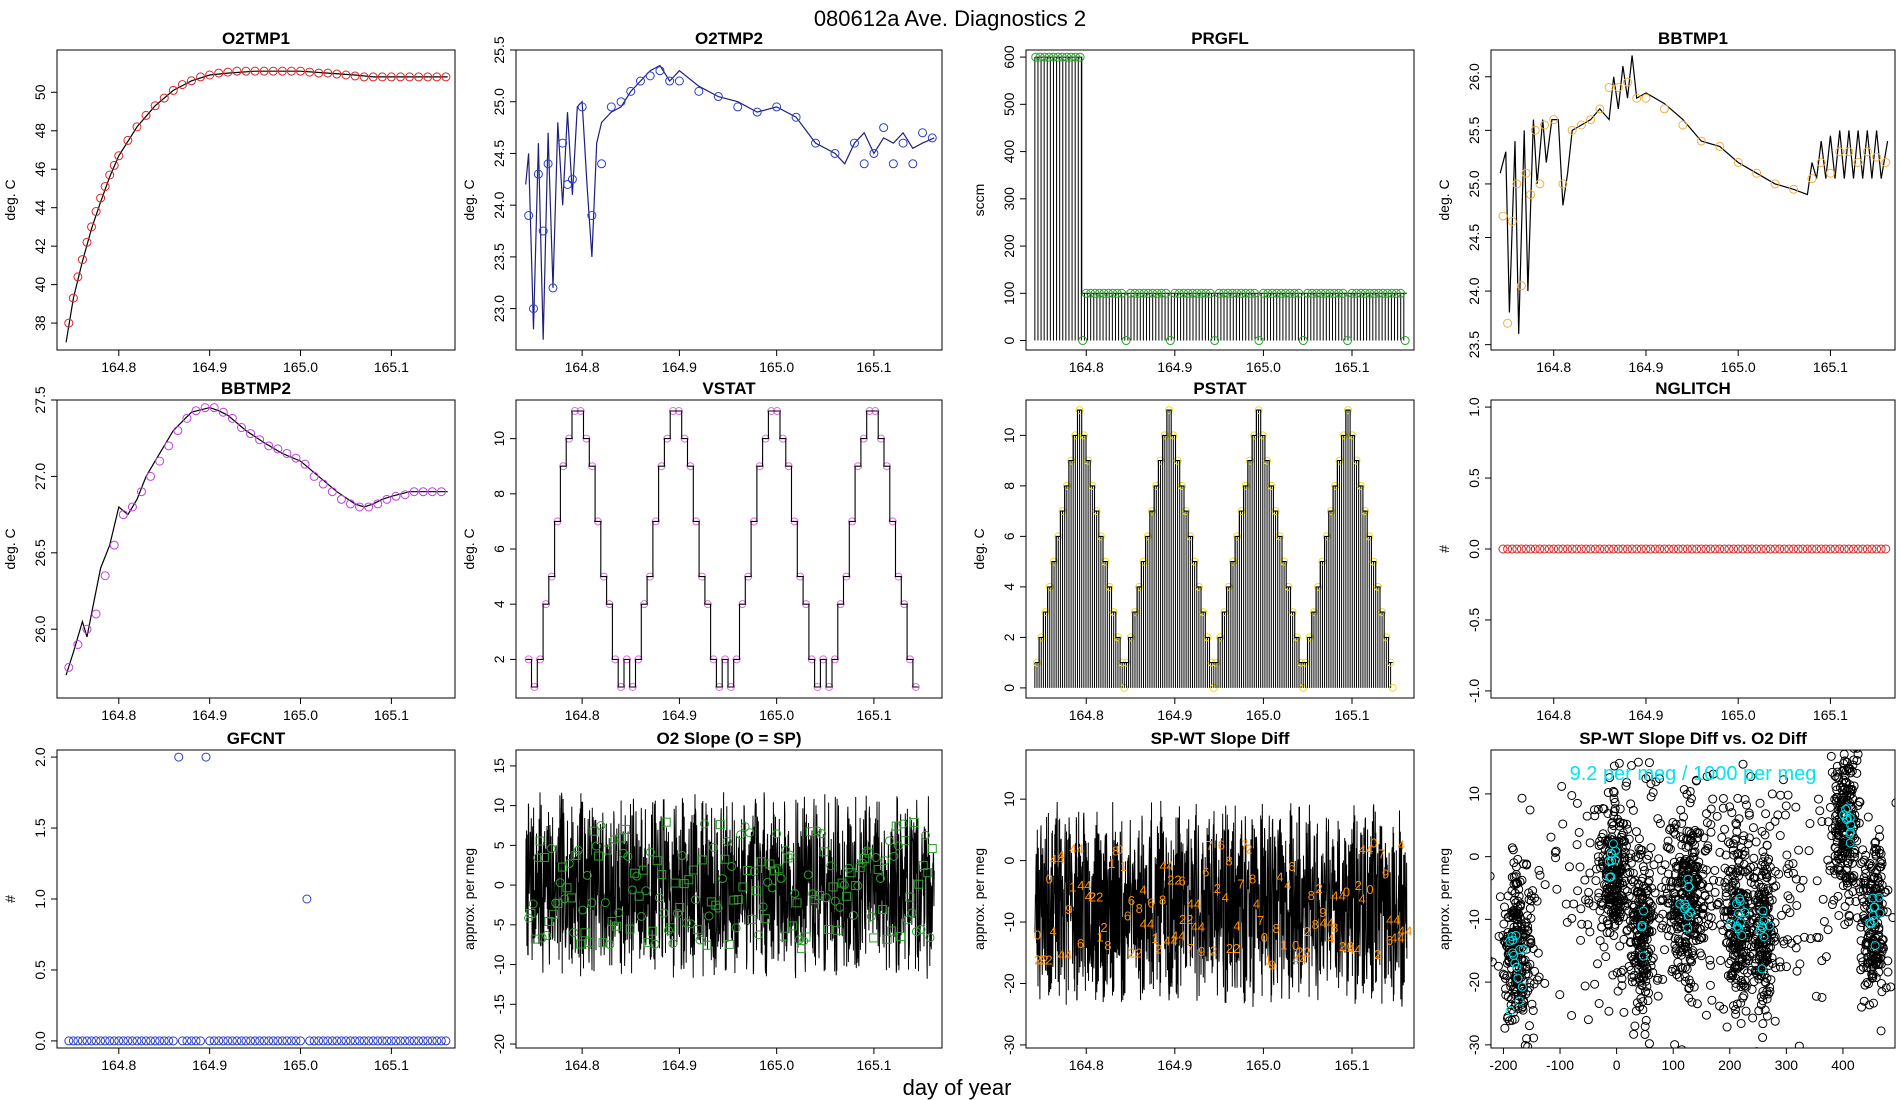 The width and height of the screenshot is (1900, 1100). Describe the element at coordinates (1263, 367) in the screenshot. I see `x-tick-label: 165.0` at that location.